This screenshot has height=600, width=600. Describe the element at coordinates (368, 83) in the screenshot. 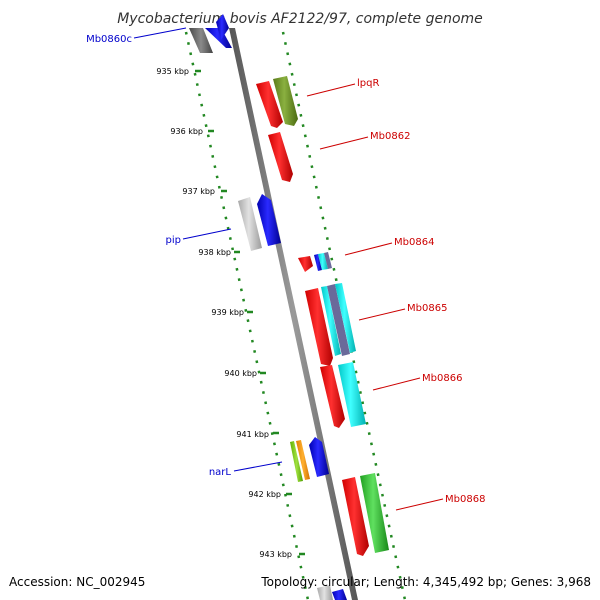

I see `gene-label-lpqr: lpqR` at that location.